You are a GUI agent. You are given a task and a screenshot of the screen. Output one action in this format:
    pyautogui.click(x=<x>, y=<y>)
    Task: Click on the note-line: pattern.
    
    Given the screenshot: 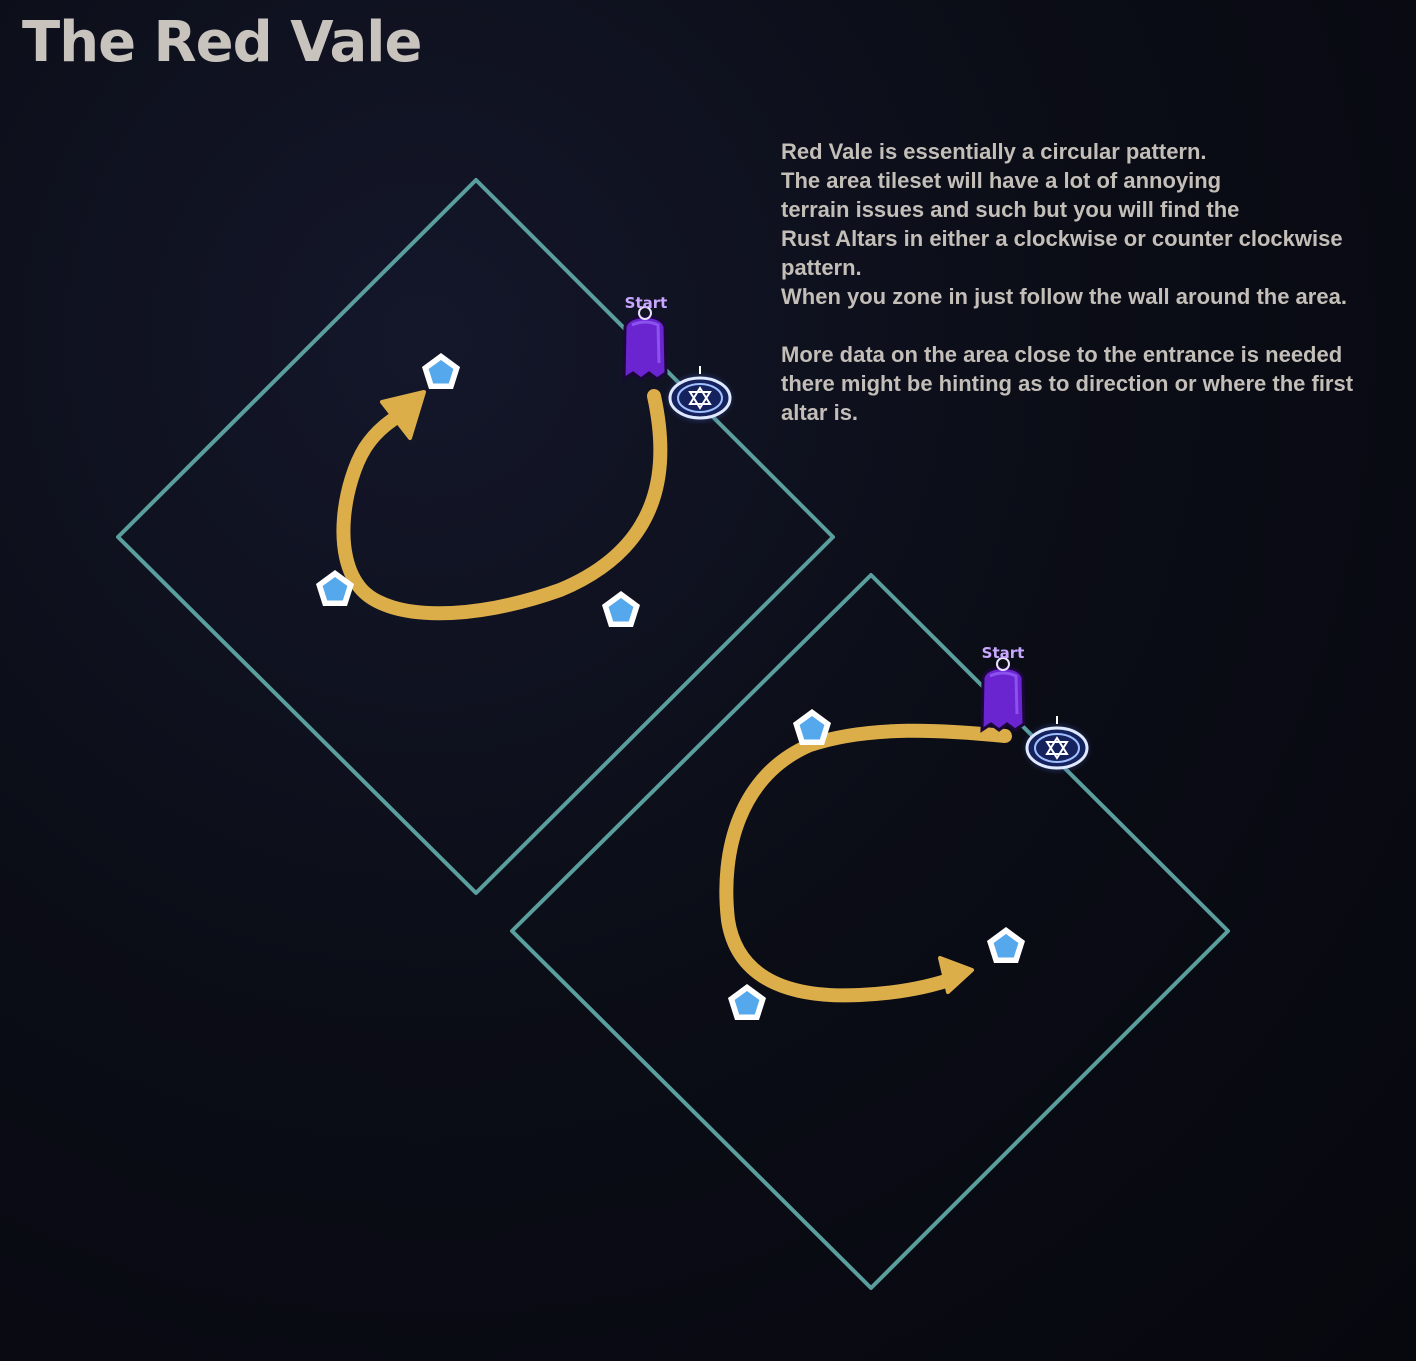 What is the action you would take?
    pyautogui.click(x=821, y=267)
    